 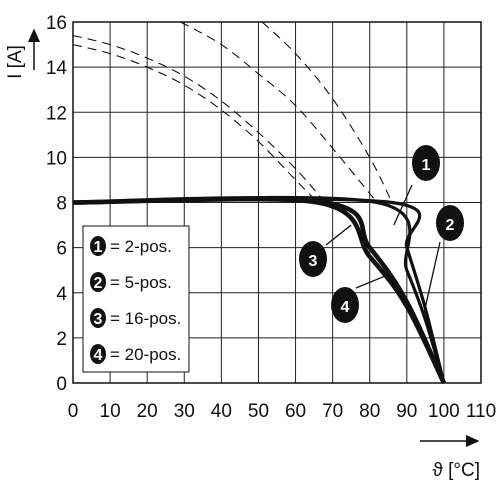 I want to click on legend: 1 = 2-pos. 2 = 5-pos. 3 = 16-pos. 4 = 20-pos., so click(x=136, y=299).